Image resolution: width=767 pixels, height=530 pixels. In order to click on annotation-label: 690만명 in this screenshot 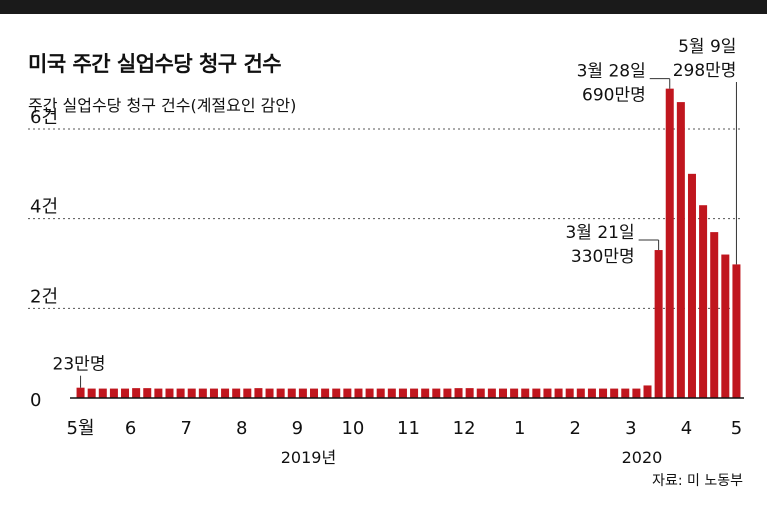, I will do `click(614, 96)`.